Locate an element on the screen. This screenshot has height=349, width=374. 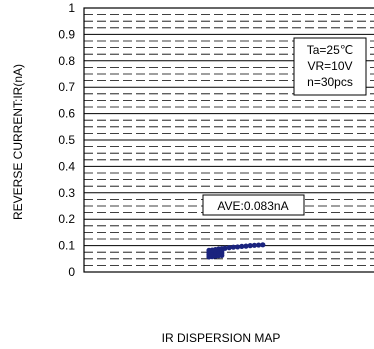
y-tick-label: 0.6 is located at coordinates (66, 114).